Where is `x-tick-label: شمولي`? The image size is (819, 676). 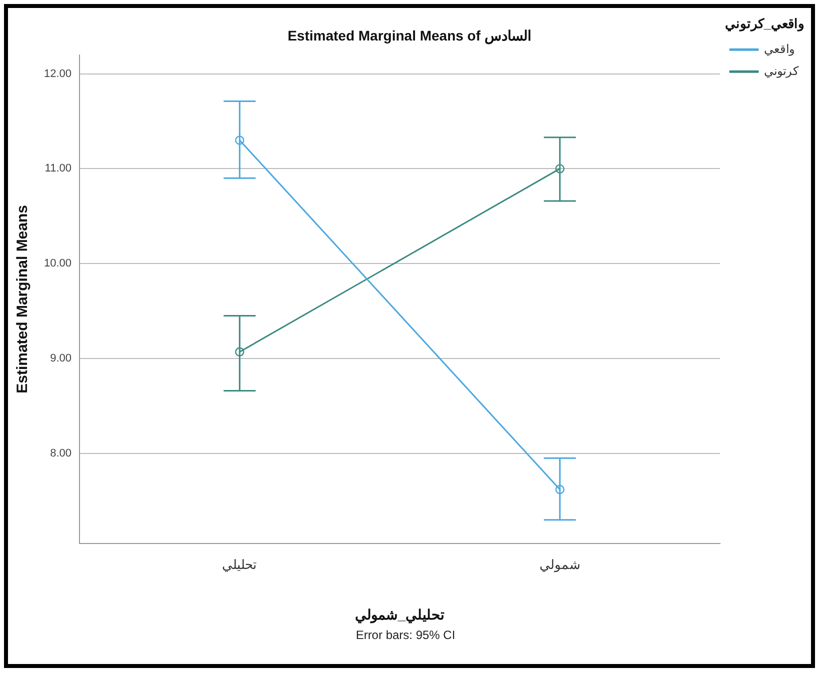 x-tick-label: شمولي is located at coordinates (559, 564).